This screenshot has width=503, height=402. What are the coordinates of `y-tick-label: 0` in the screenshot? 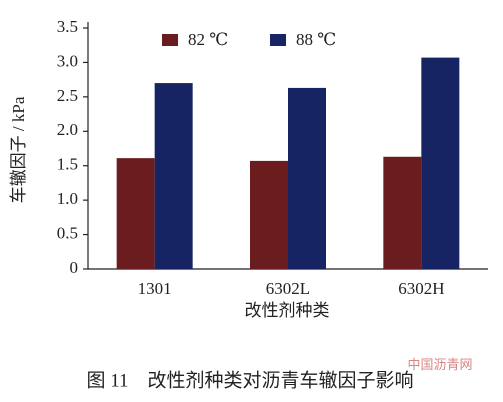 It's located at (74, 267).